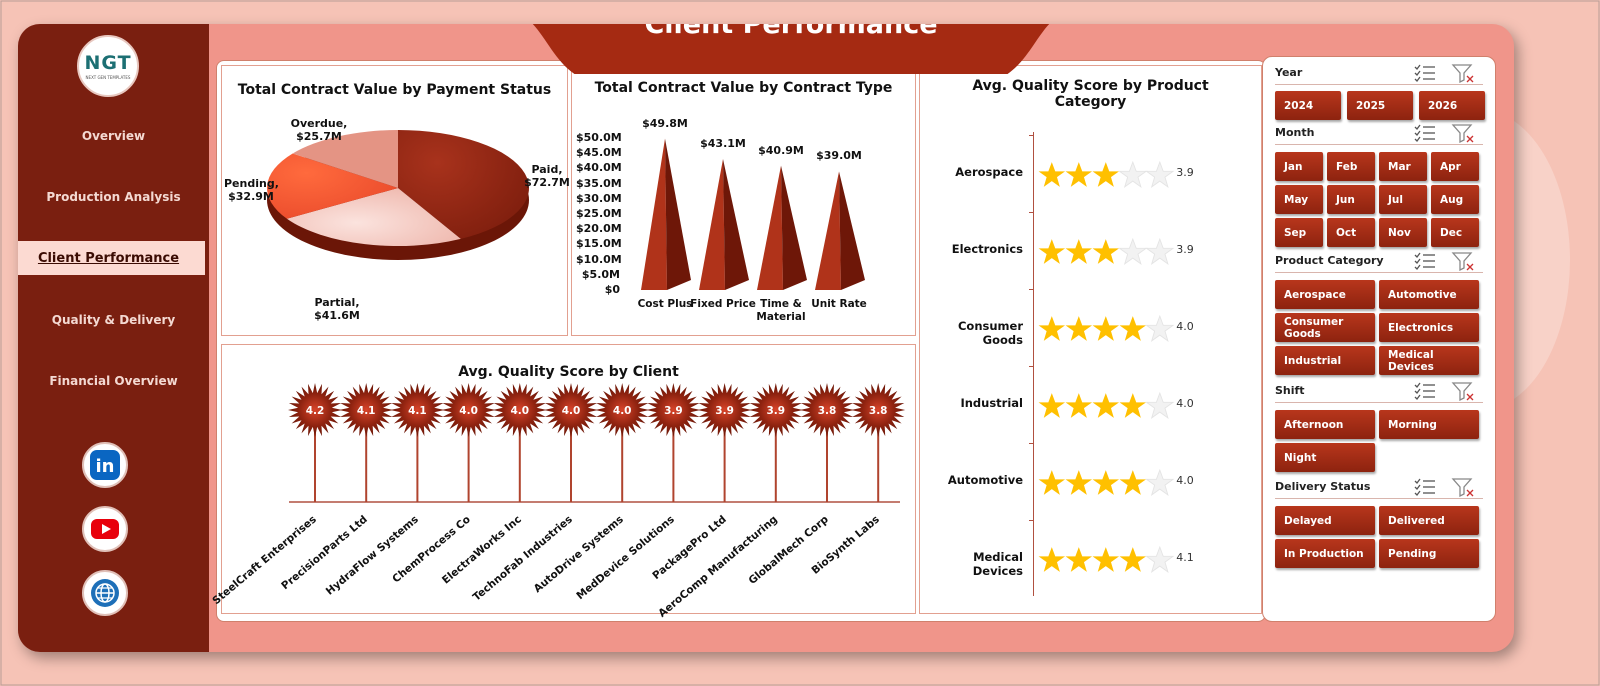 The height and width of the screenshot is (686, 1600). I want to click on slicer-button-month: Dec, so click(1455, 232).